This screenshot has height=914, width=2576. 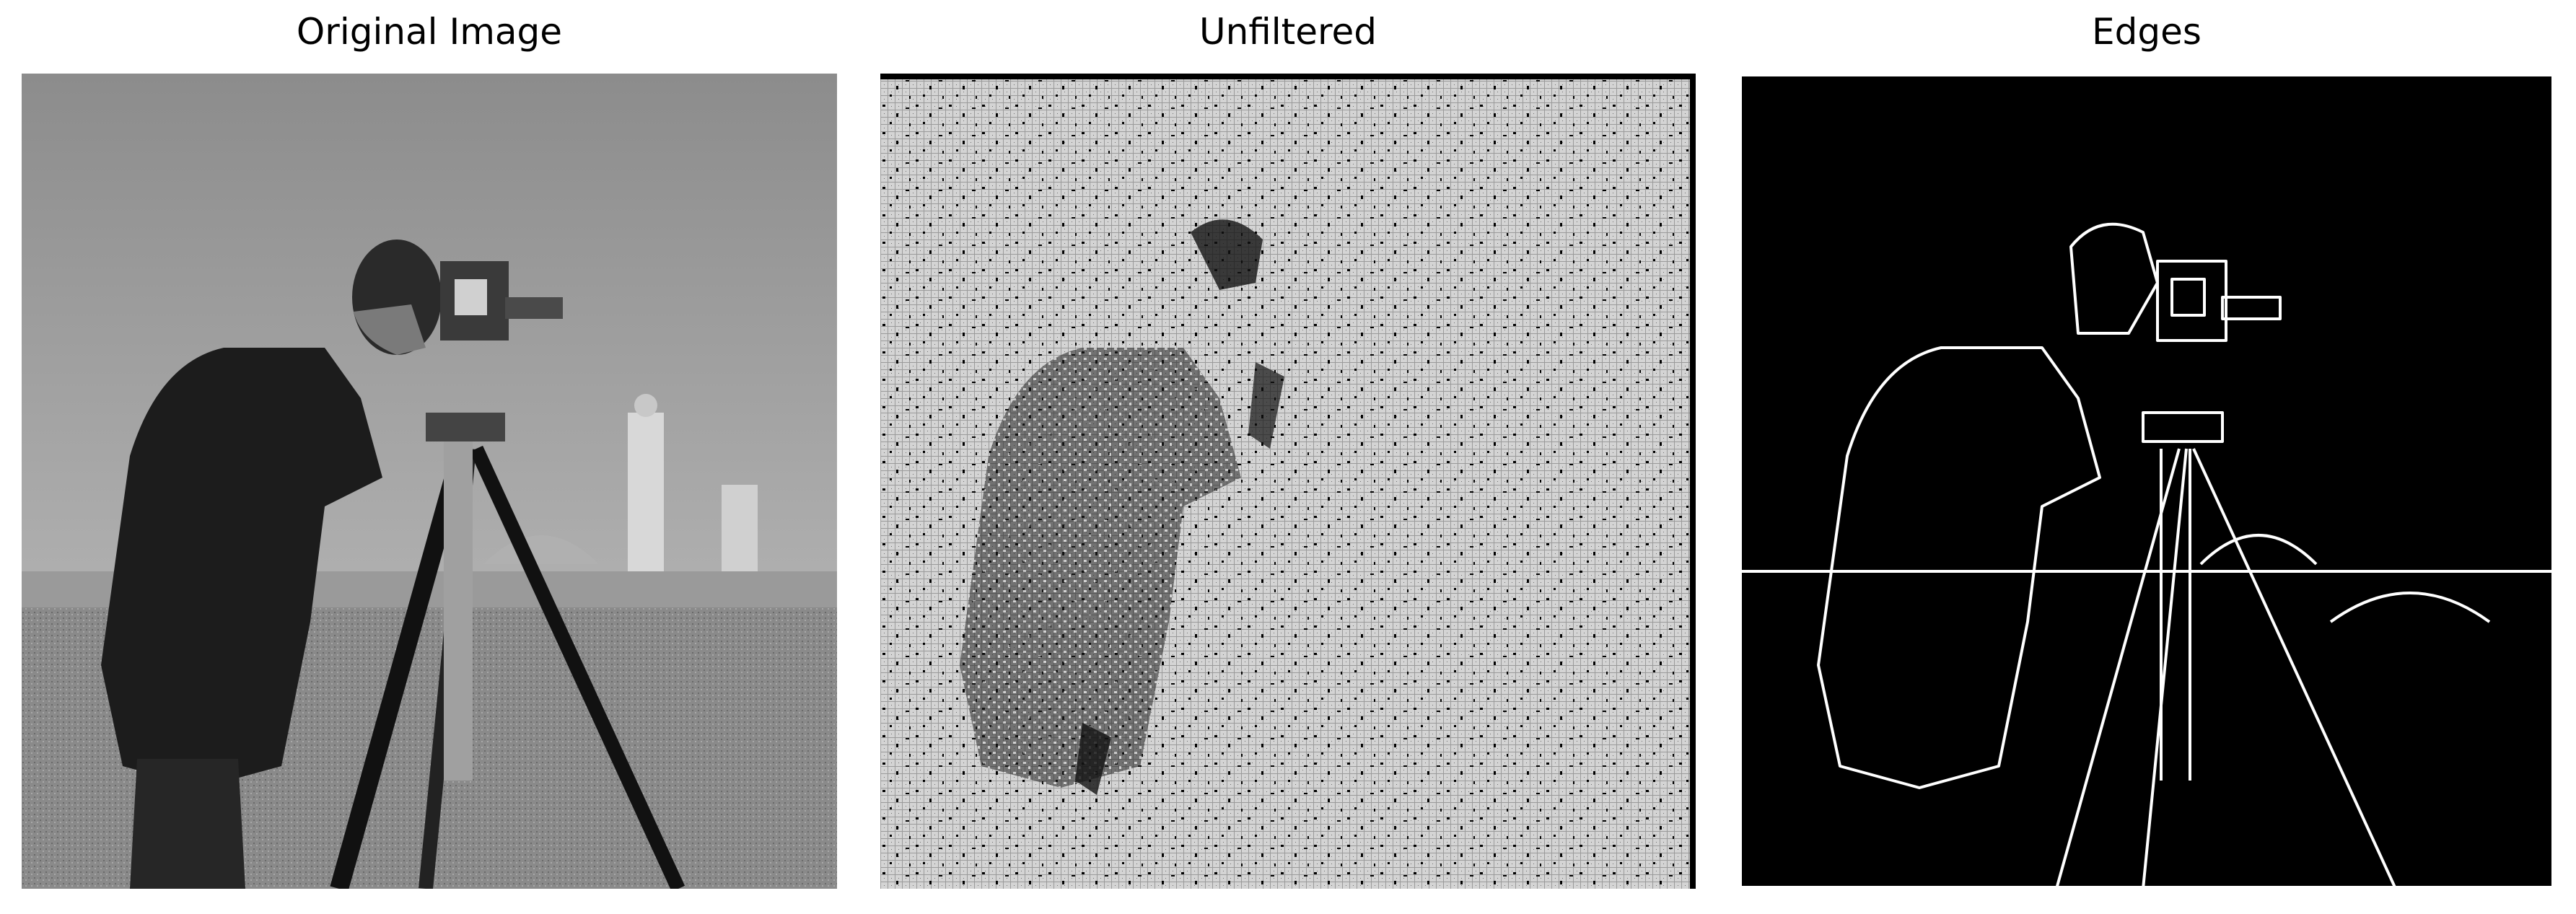 I want to click on panel-title-original: Original Image, so click(x=430, y=32).